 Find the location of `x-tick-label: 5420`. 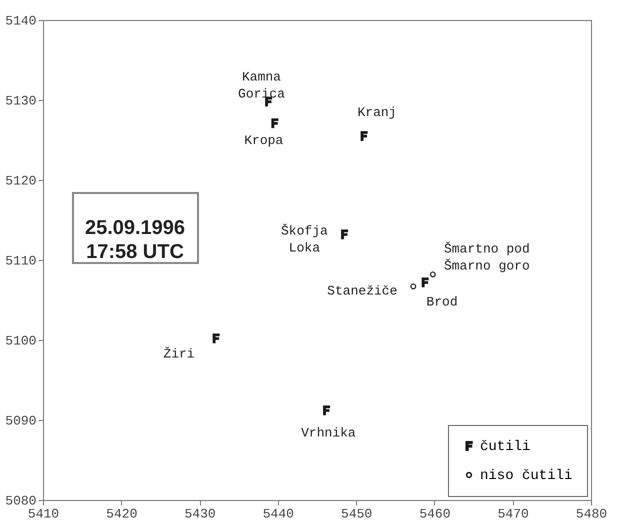

x-tick-label: 5420 is located at coordinates (122, 514).